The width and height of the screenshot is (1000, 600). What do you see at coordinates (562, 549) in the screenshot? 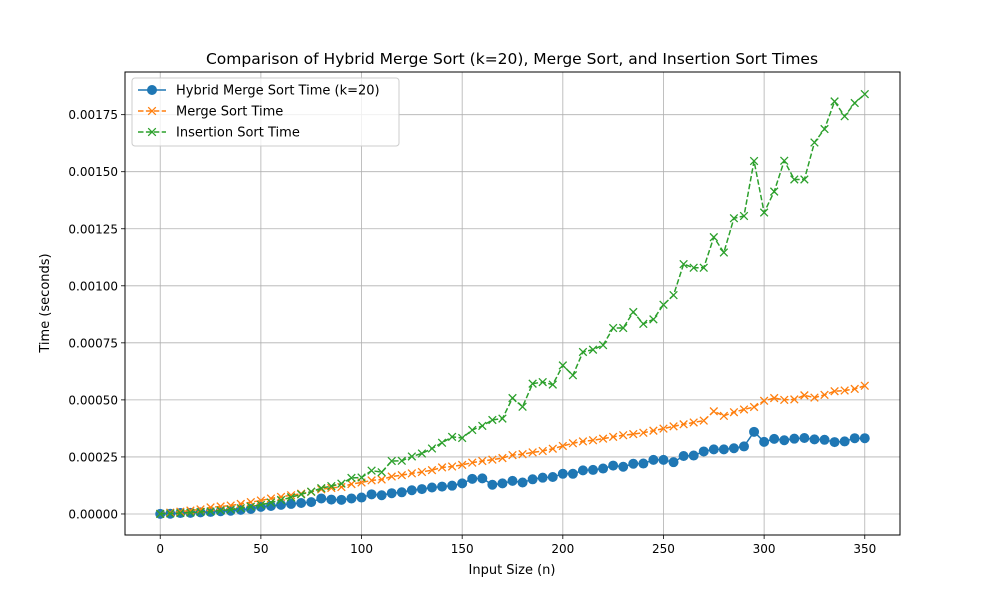
I see `x-tick-label: 200` at bounding box center [562, 549].